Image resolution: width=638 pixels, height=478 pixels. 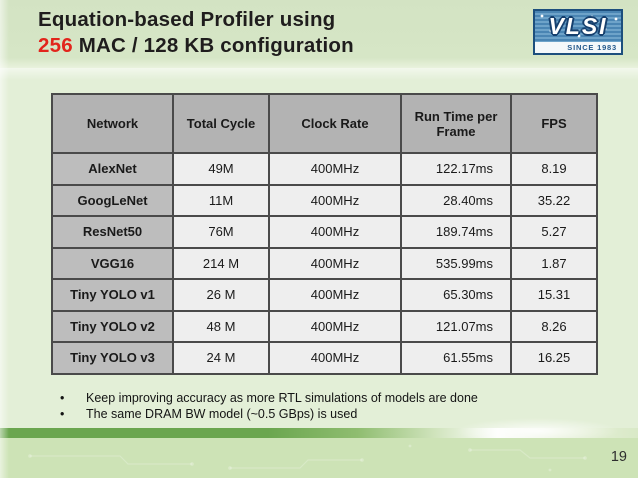 I want to click on run-time-cell: 28.40ms, so click(x=456, y=200).